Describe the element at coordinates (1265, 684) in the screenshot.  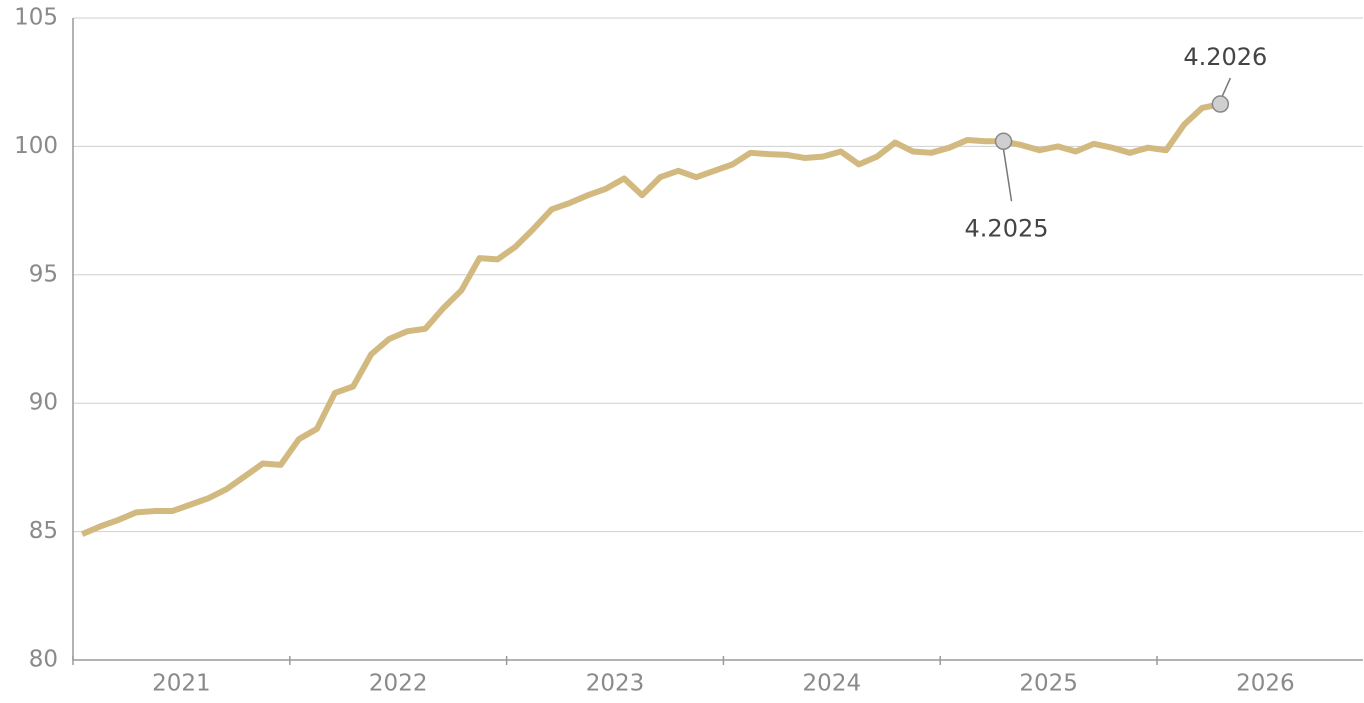
I see `x-tick-label: 2026` at that location.